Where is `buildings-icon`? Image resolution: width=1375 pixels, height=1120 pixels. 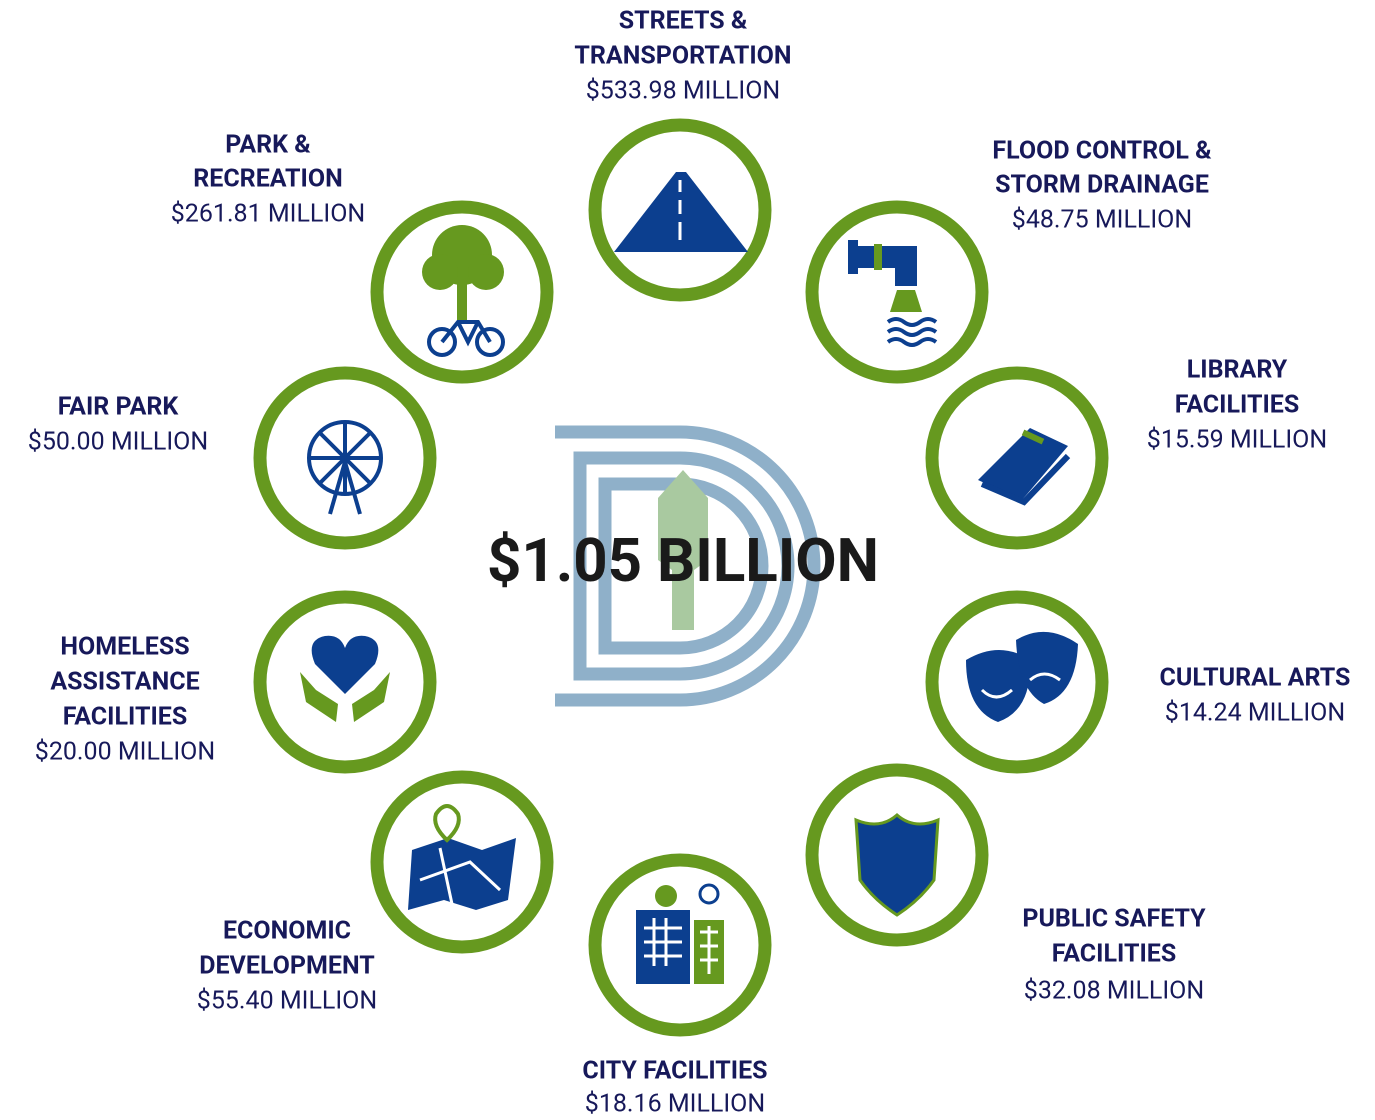 buildings-icon is located at coordinates (680, 933).